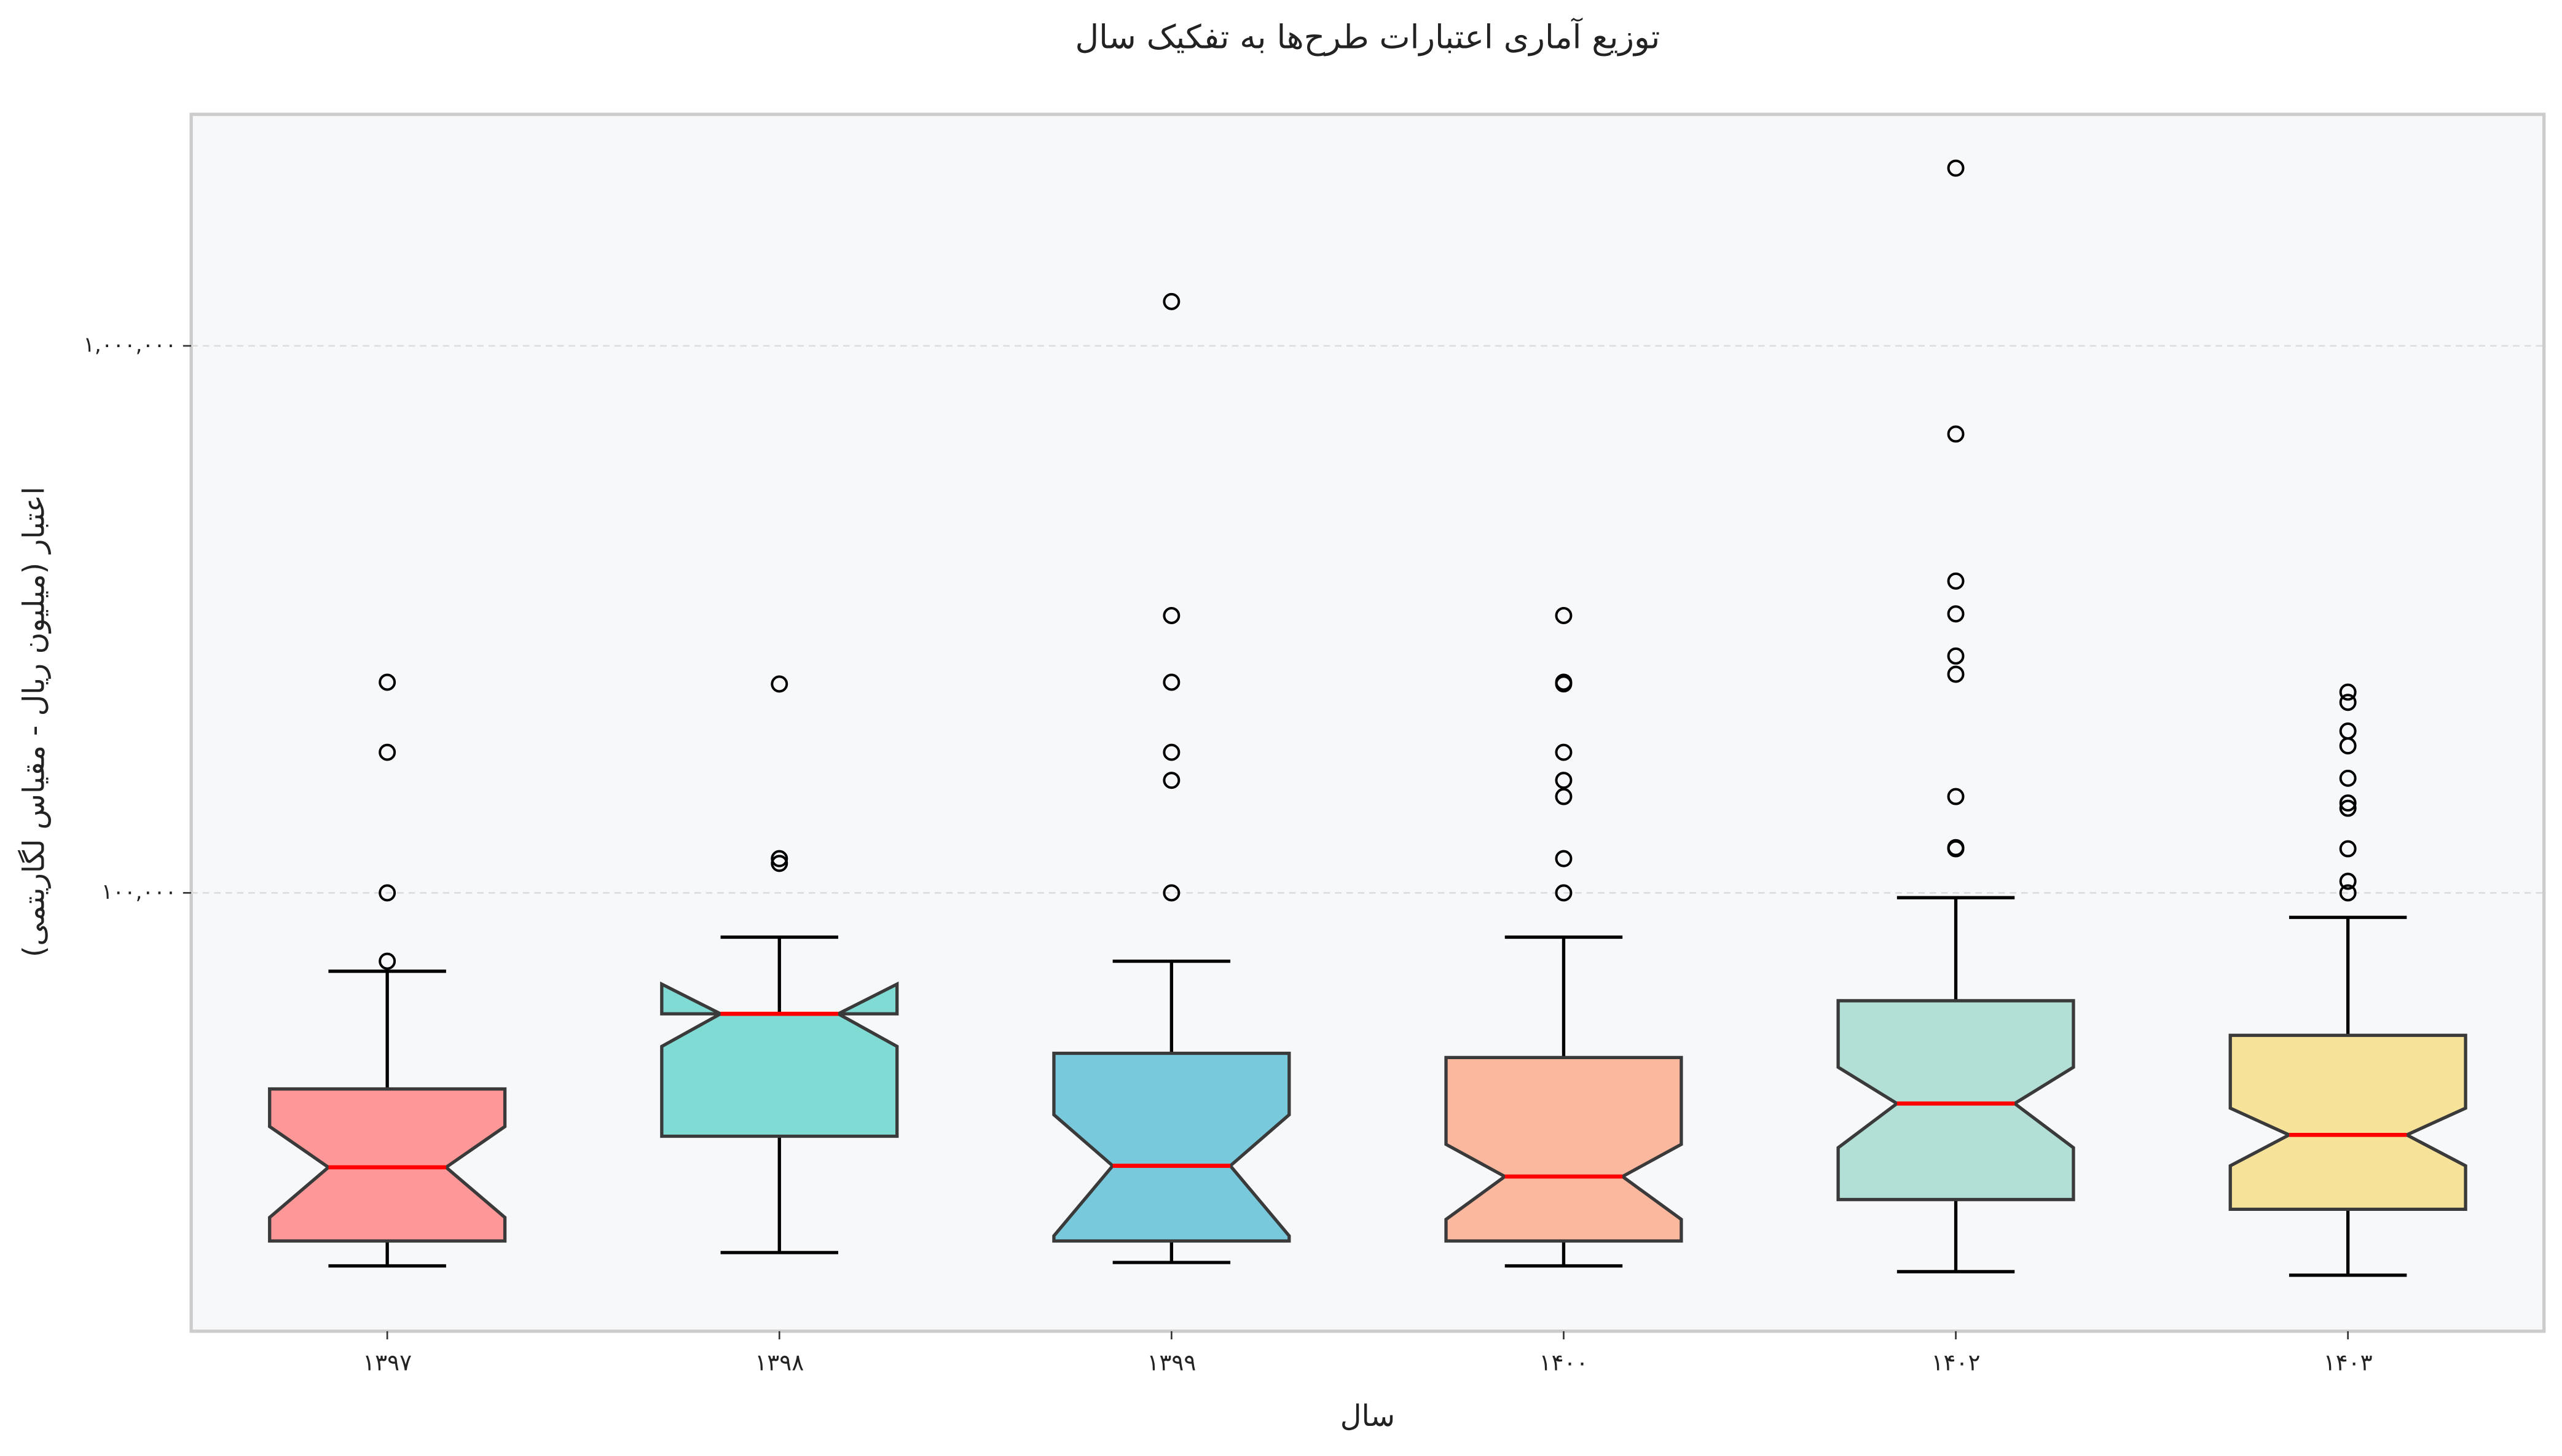  I want to click on x-tick-label: ۱۳۹۸, so click(779, 1362).